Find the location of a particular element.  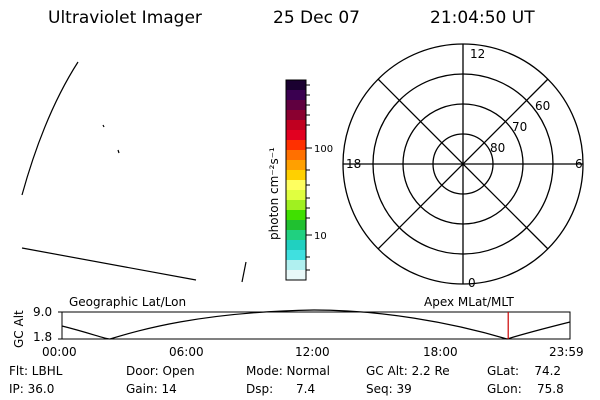

colorbar-ticks is located at coordinates (309, 177).